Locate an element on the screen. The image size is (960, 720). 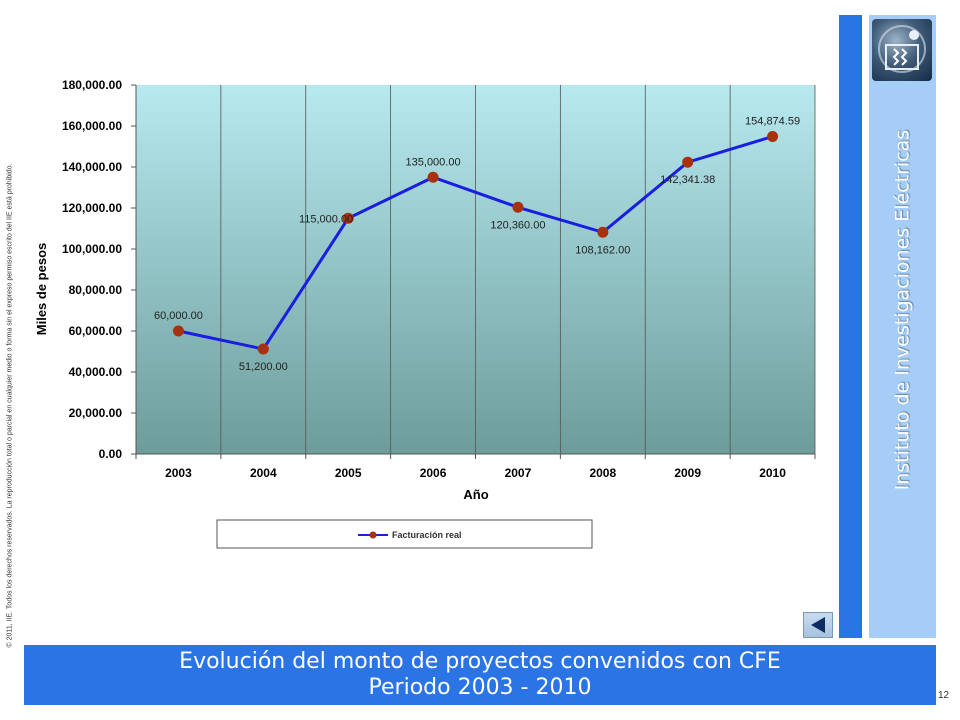
legend-label: Facturación real is located at coordinates (427, 535).